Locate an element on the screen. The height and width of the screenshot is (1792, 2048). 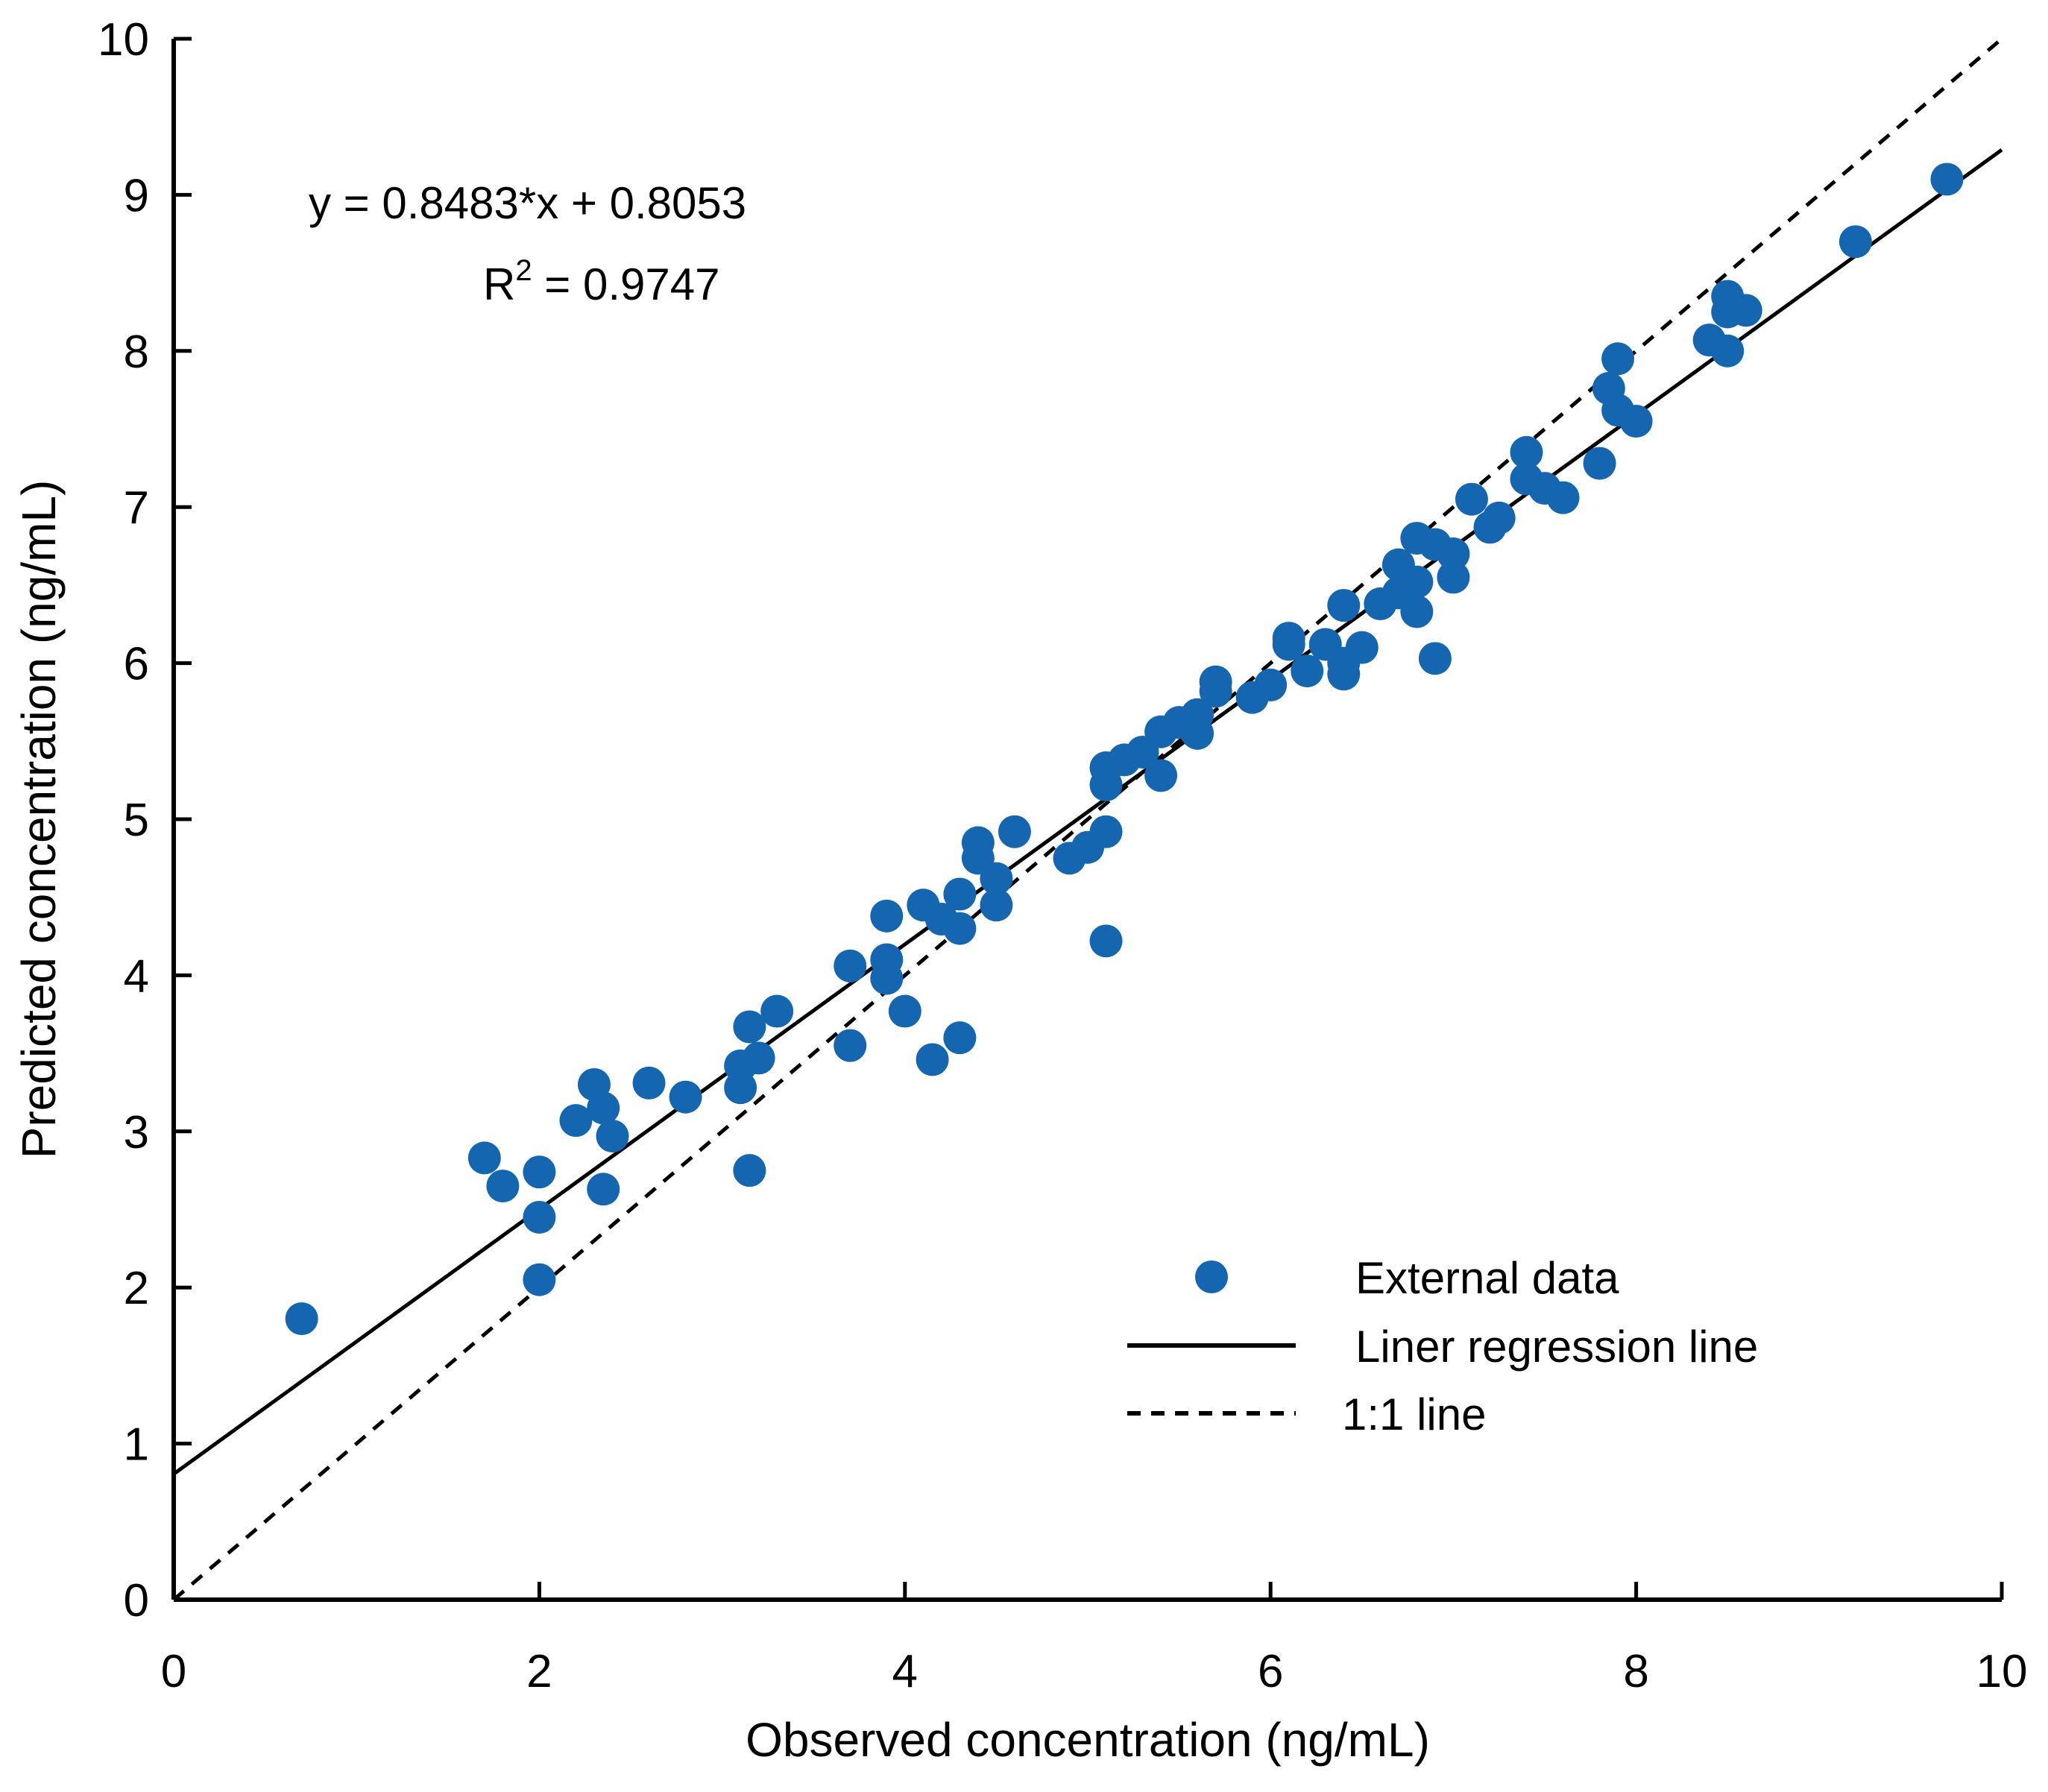
y-axis-label: Predicted concentration (ng/mL) is located at coordinates (39, 820).